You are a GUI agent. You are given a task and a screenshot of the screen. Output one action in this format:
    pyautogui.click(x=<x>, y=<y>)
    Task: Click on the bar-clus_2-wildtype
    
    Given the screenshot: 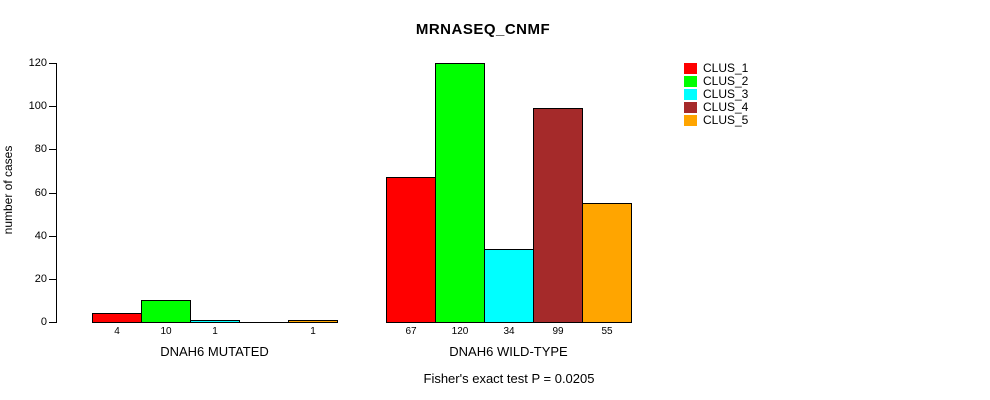 What is the action you would take?
    pyautogui.click(x=460, y=193)
    